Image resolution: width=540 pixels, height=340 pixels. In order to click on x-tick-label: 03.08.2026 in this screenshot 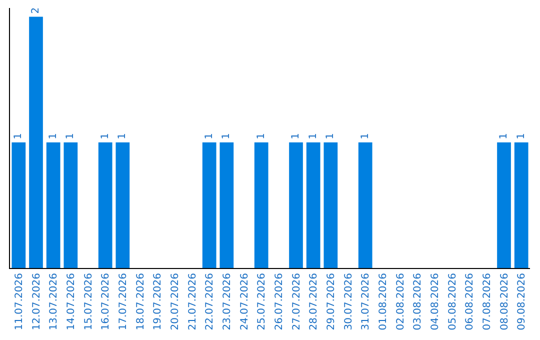, I will do `click(418, 301)`.